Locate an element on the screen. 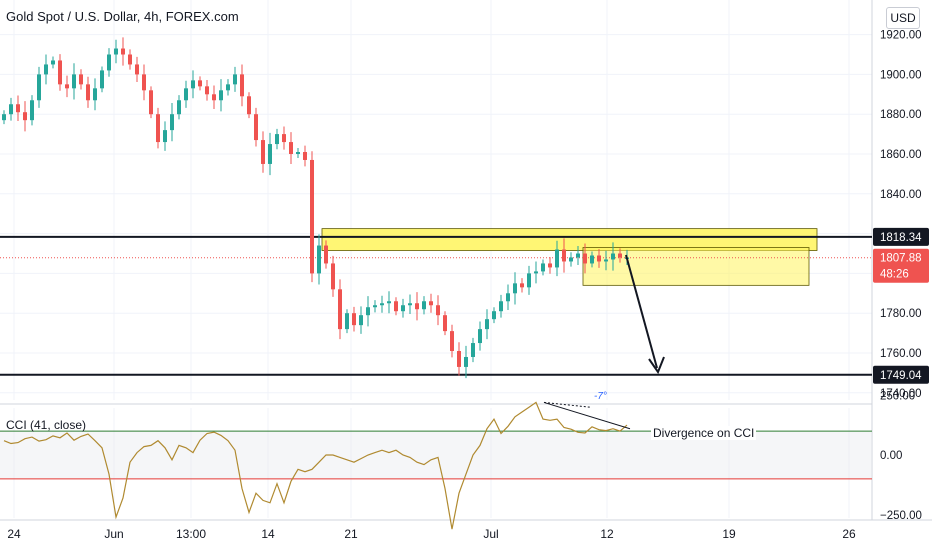 The image size is (932, 550). price-tick-label: 1880.00 is located at coordinates (901, 115).